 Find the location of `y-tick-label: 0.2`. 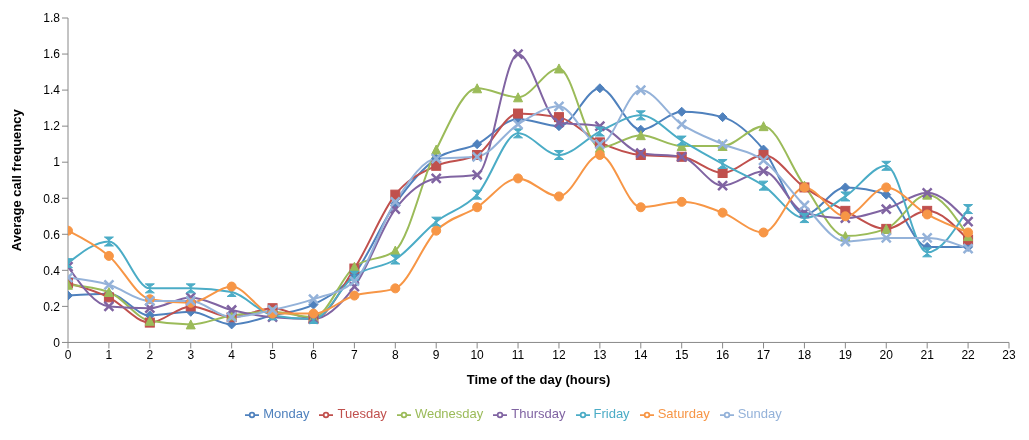

y-tick-label: 0.2 is located at coordinates (52, 306).